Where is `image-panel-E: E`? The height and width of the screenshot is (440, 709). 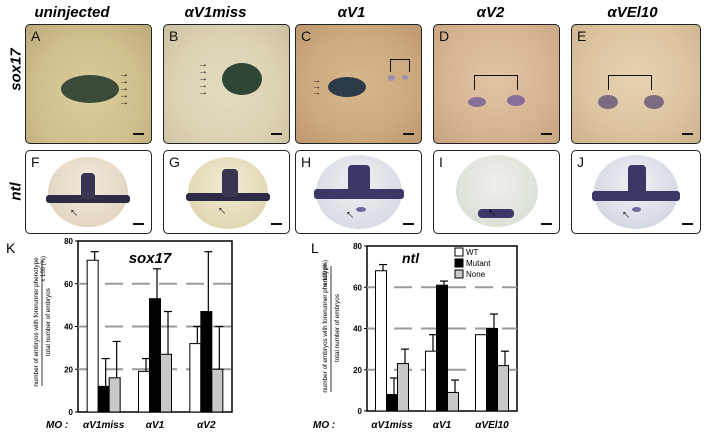
image-panel-E: E is located at coordinates (636, 84).